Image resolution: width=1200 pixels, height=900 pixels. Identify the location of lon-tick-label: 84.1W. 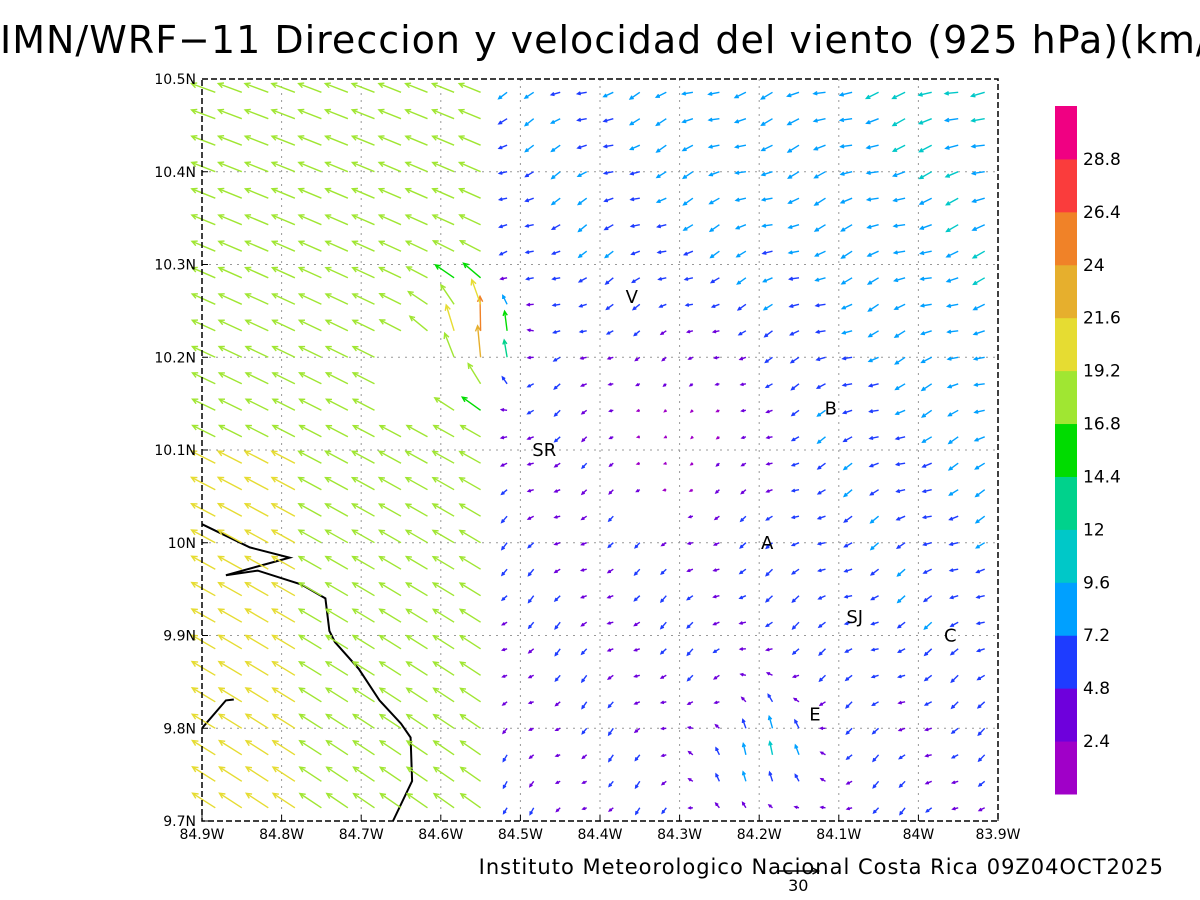
(838, 835).